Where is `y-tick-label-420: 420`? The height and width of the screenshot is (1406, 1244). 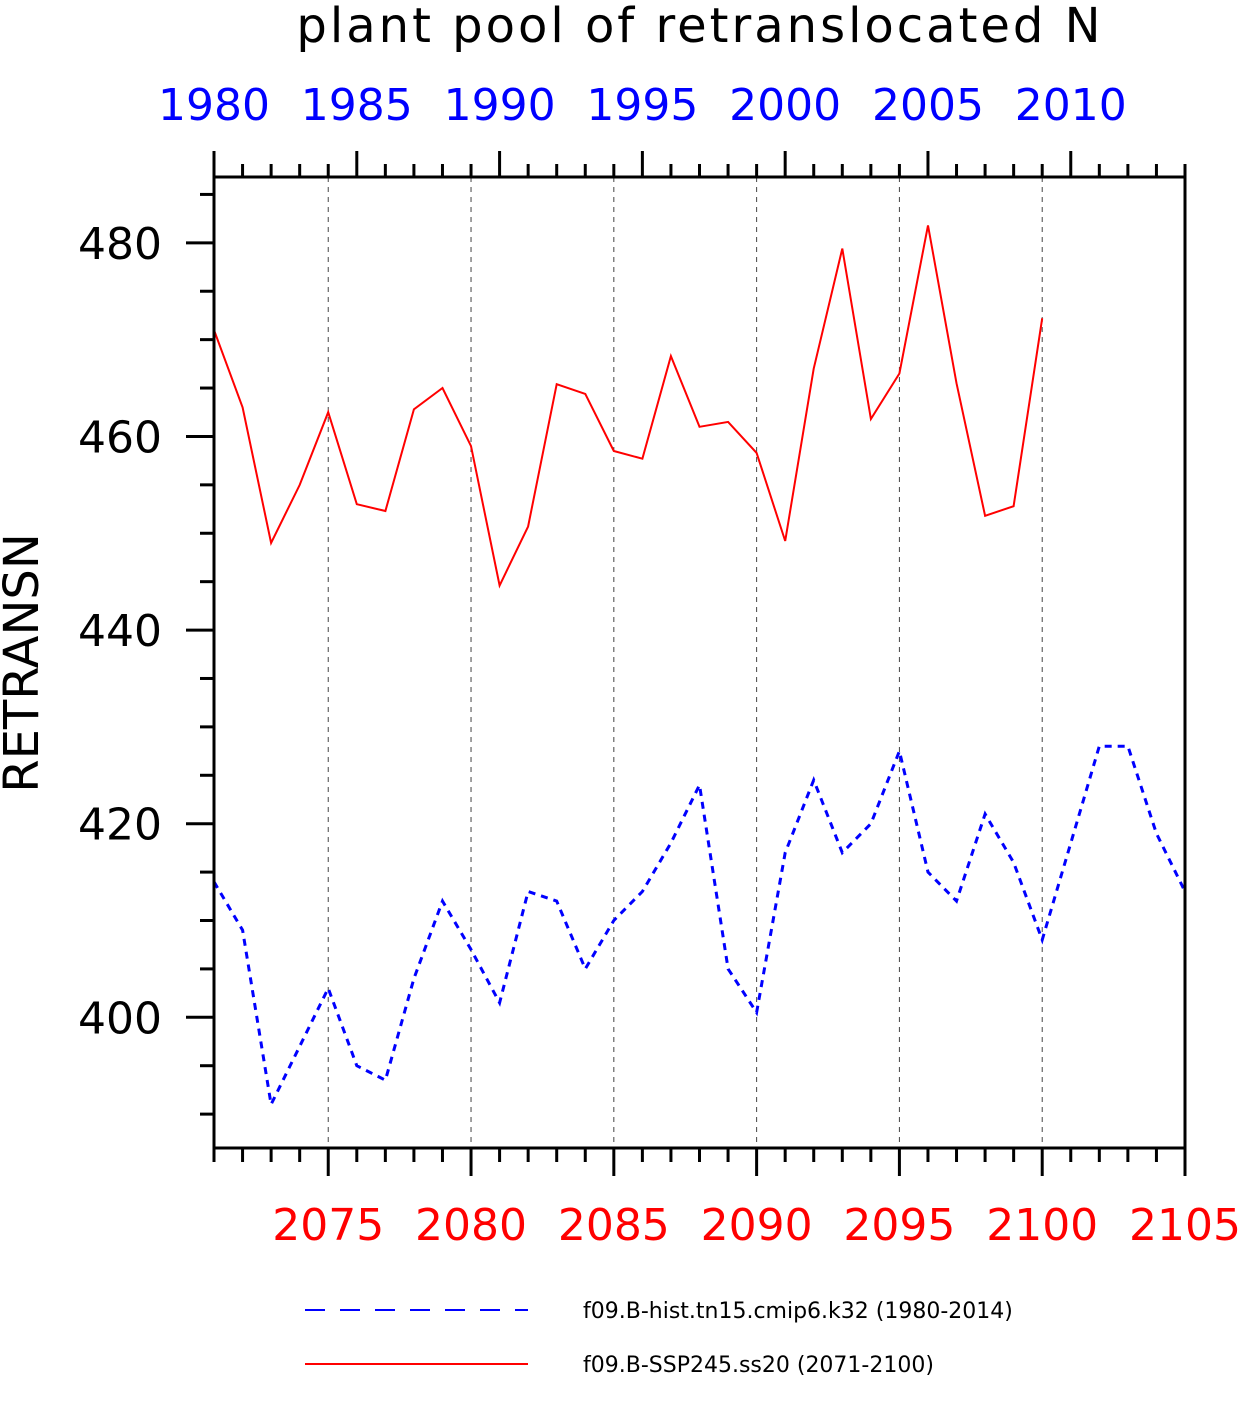
y-tick-label-420: 420 is located at coordinates (120, 825).